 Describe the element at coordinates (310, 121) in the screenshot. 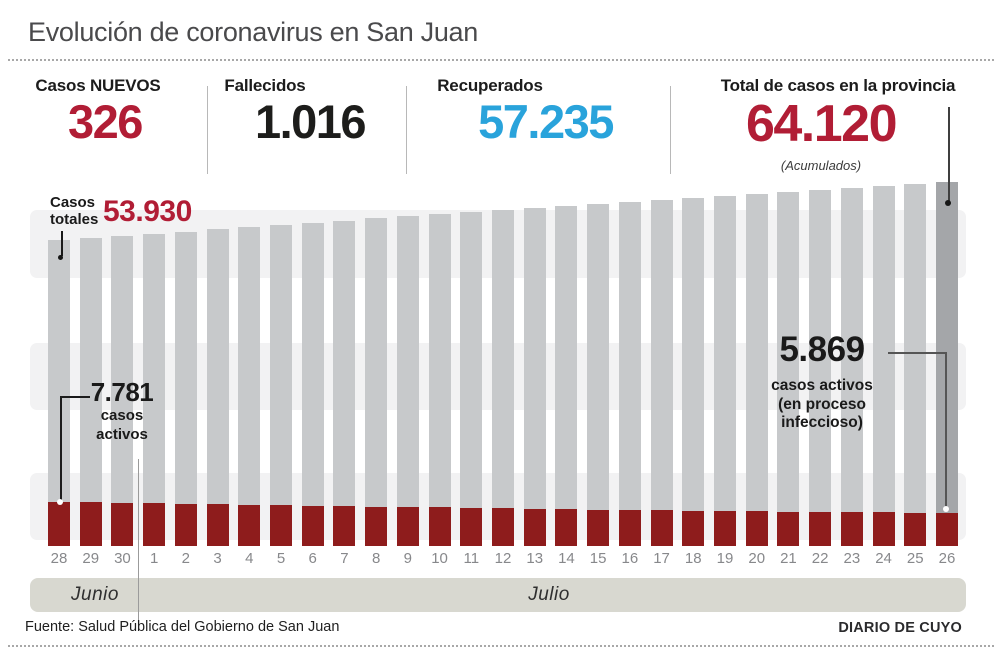

I see `stat-value-fallecidos: 1.016` at that location.